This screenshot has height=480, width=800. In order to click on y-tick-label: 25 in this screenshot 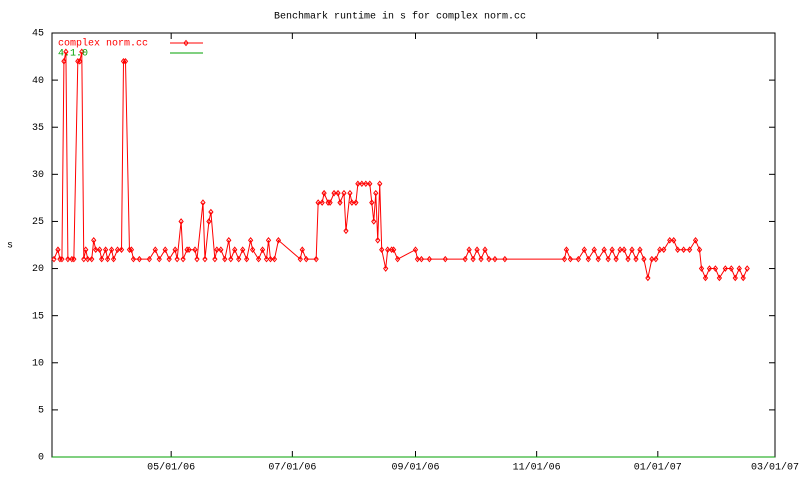, I will do `click(38, 222)`.